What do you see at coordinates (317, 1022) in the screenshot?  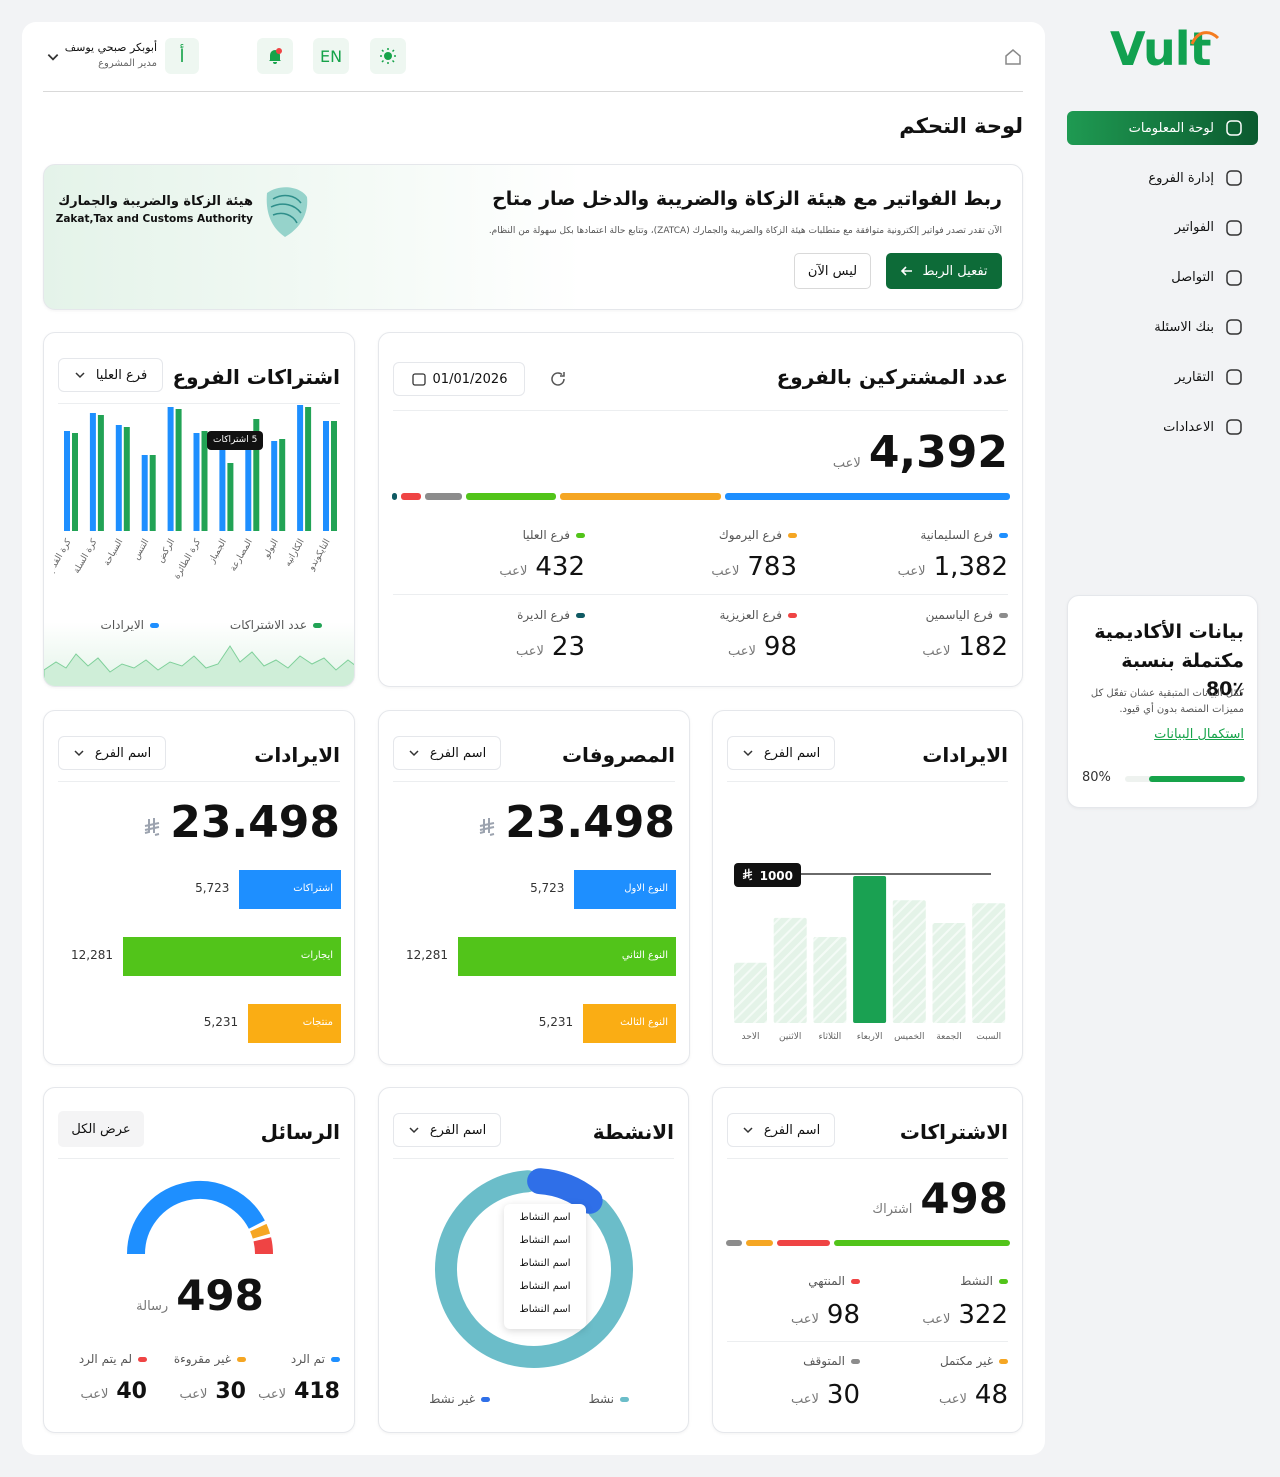 I see `bar-label: منتجات` at bounding box center [317, 1022].